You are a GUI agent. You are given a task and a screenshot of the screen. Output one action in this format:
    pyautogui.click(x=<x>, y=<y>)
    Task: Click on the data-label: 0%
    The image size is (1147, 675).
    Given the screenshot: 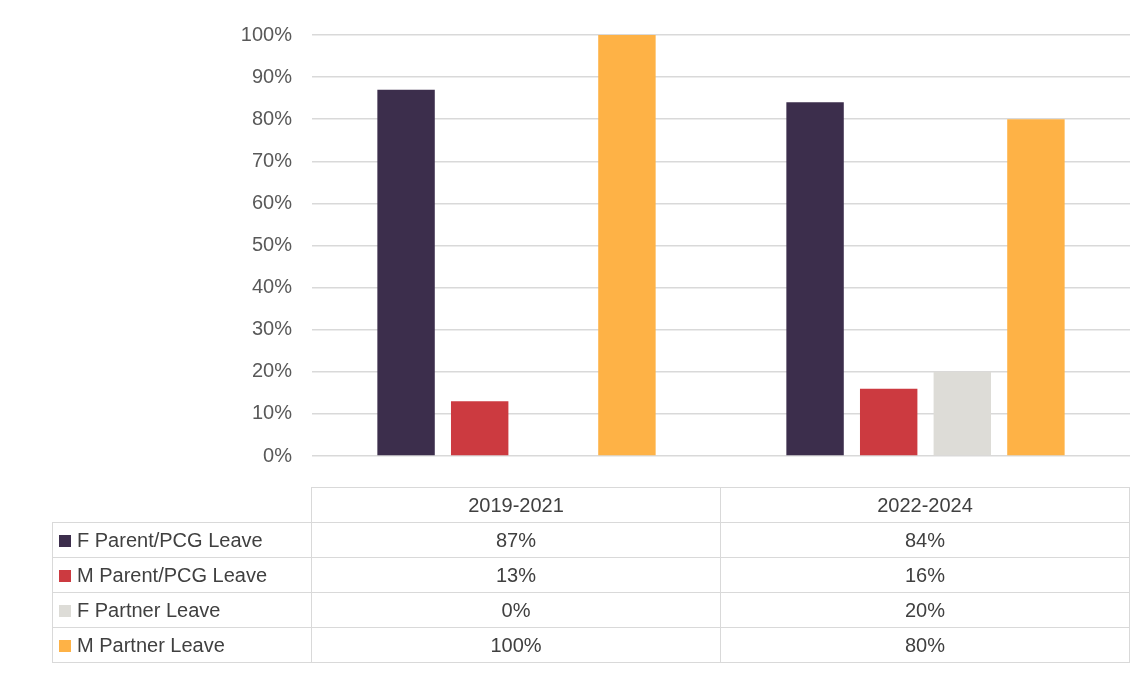 What is the action you would take?
    pyautogui.click(x=516, y=610)
    